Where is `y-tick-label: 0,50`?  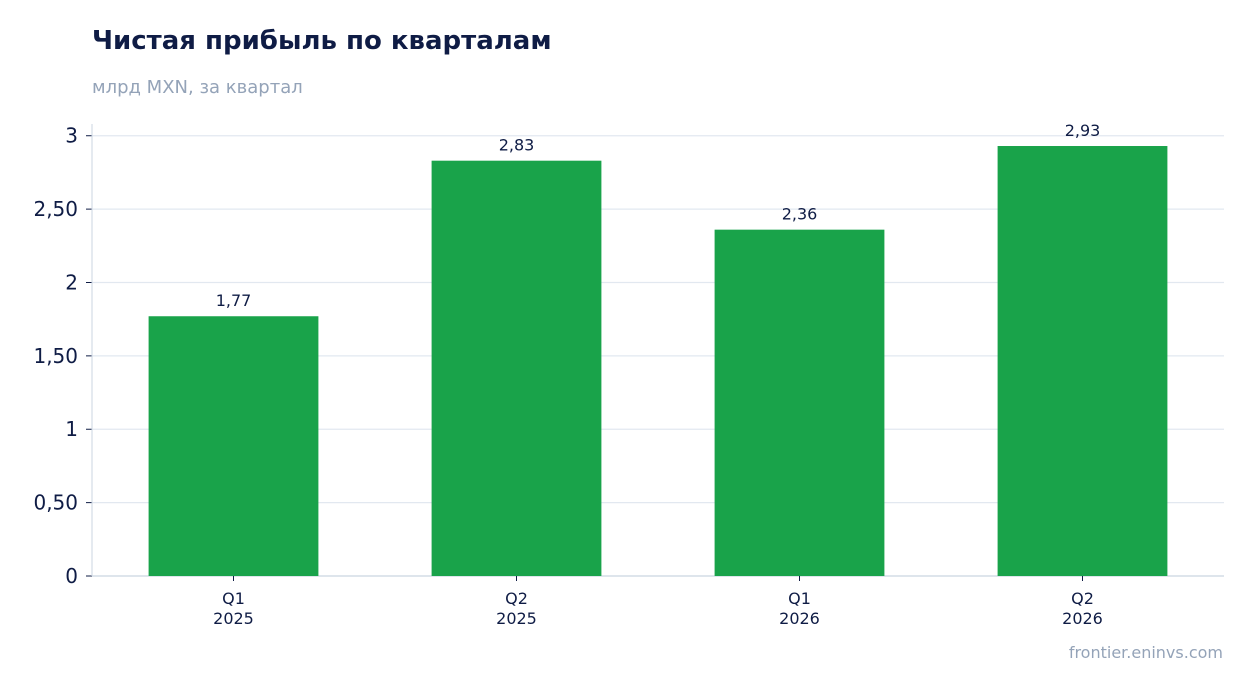
y-tick-label: 0,50 is located at coordinates (55, 503).